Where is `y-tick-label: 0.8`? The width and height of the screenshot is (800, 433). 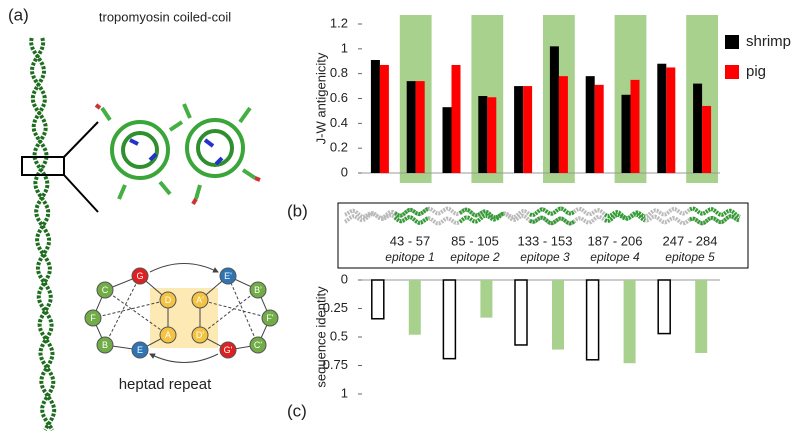 y-tick-label: 0.8 is located at coordinates (339, 72).